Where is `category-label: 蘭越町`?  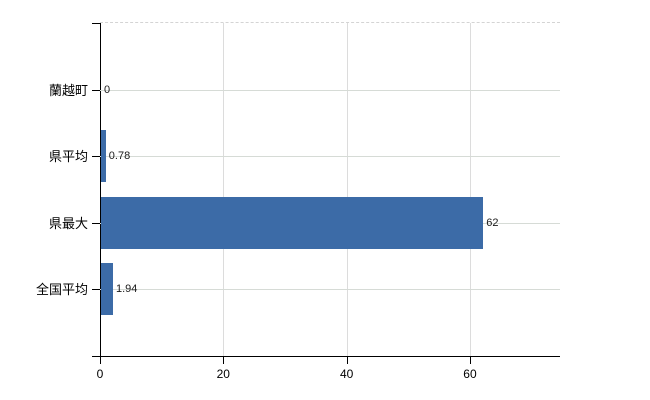
category-label: 蘭越町 is located at coordinates (68, 90).